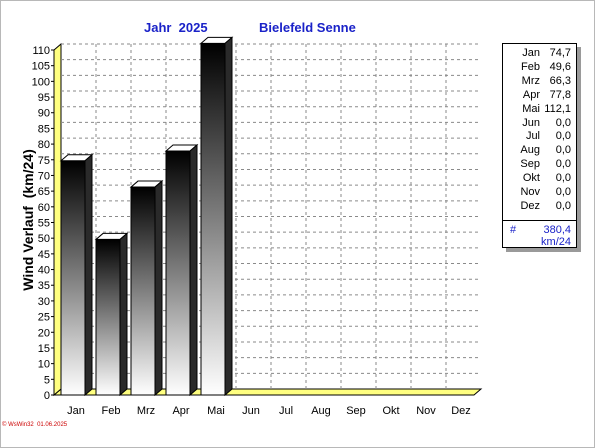  Describe the element at coordinates (307, 27) in the screenshot. I see `chart-subtitle: Bielefeld Senne` at that location.